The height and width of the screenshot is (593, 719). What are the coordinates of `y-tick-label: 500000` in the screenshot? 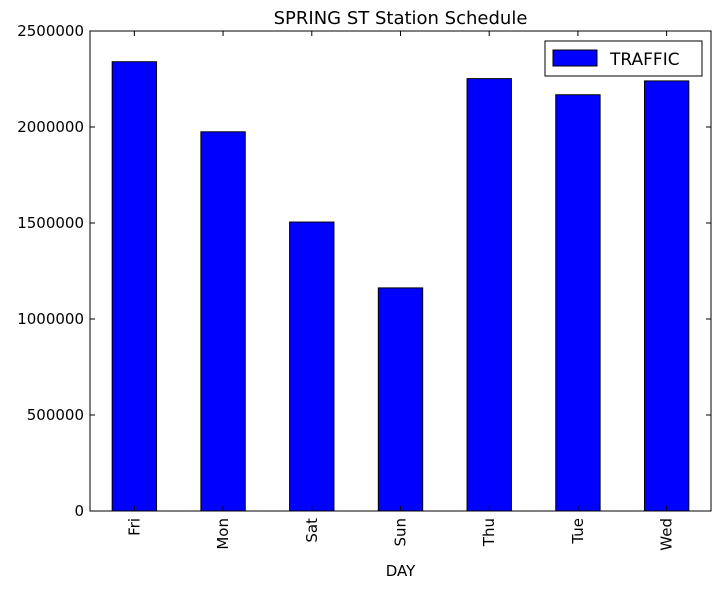 It's located at (55, 415).